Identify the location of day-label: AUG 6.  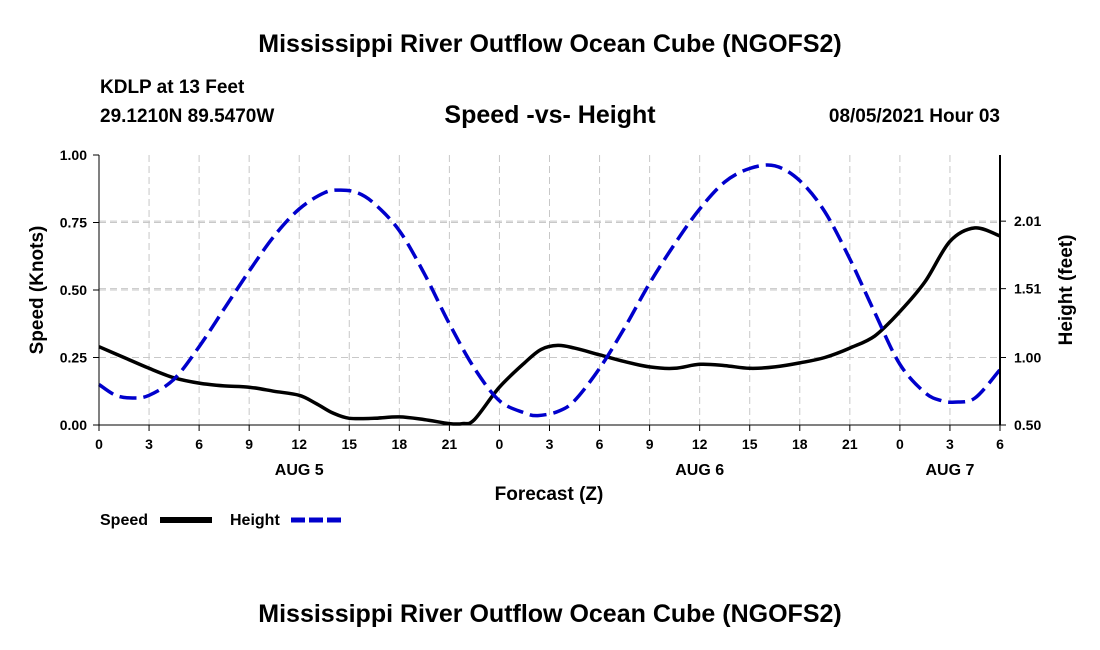
(699, 470).